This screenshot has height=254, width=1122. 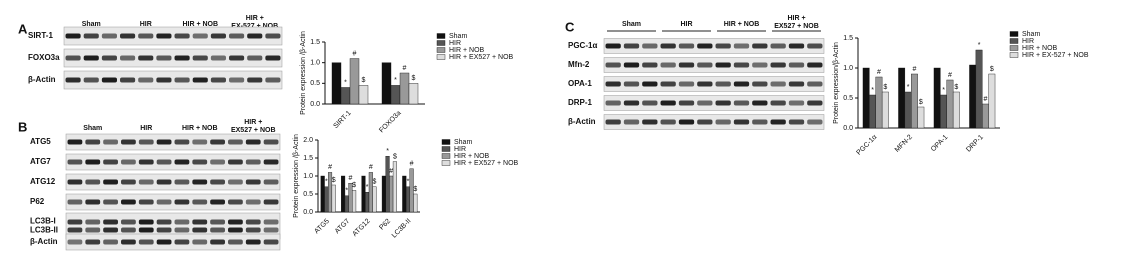 What do you see at coordinates (580, 83) in the screenshot?
I see `row-label: OPA-1` at bounding box center [580, 83].